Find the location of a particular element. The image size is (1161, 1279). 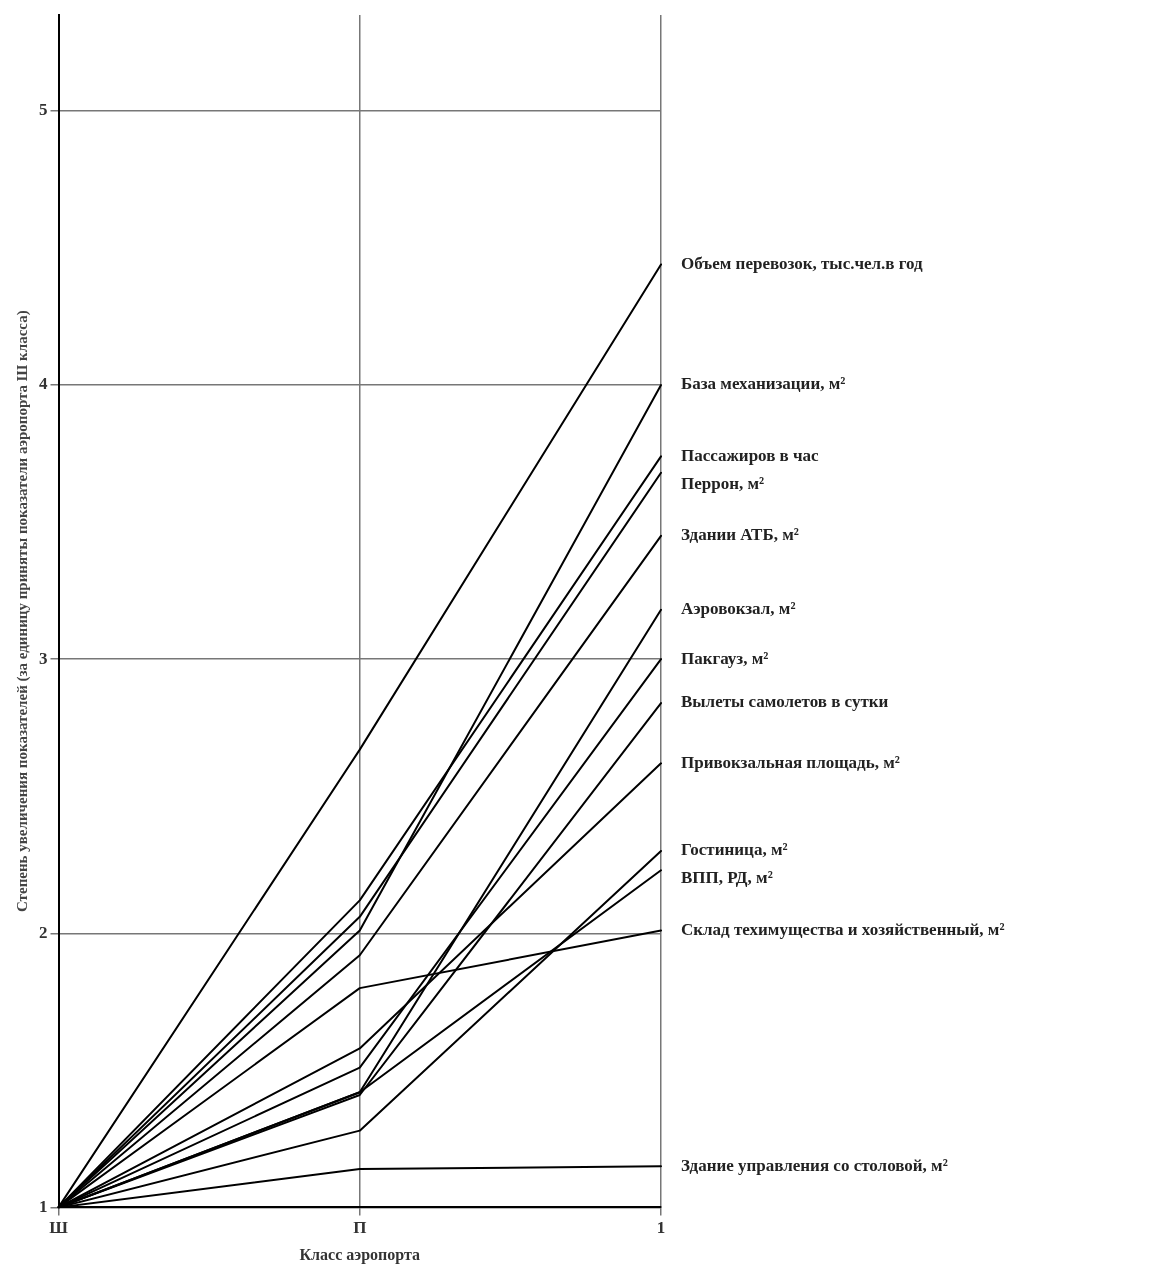

x-tick-label: Ш is located at coordinates (59, 1227).